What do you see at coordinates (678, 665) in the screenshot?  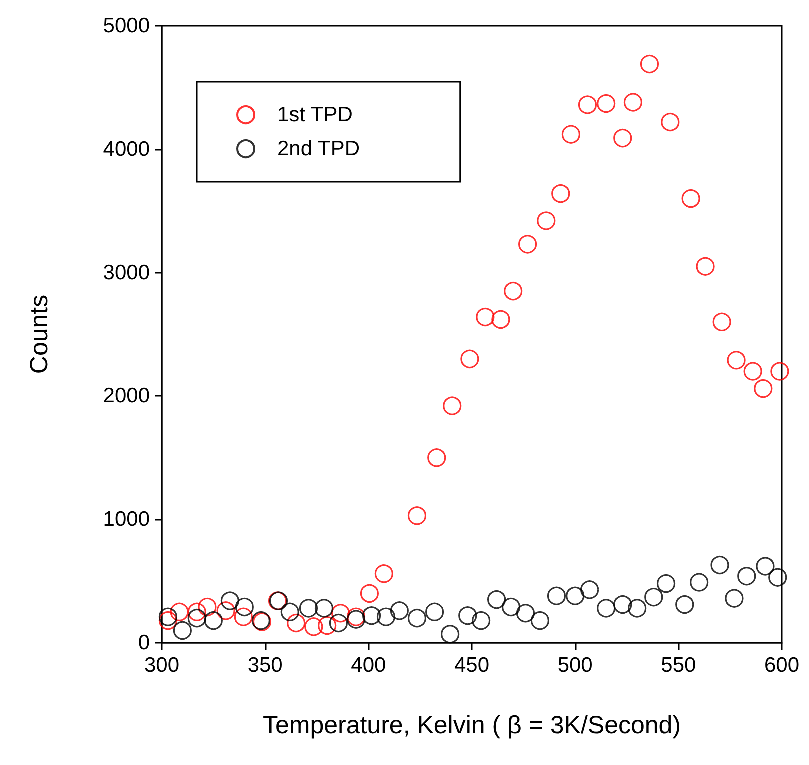 I see `x-tick-label: 550` at bounding box center [678, 665].